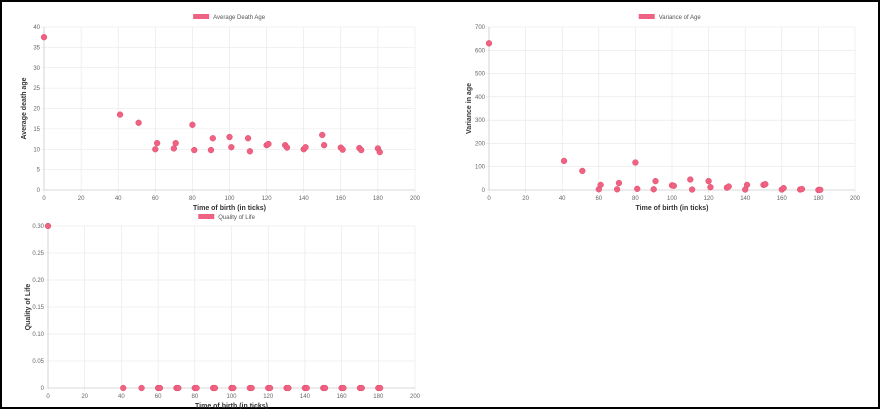  Describe the element at coordinates (480, 51) in the screenshot. I see `y-tick-label: 600` at that location.